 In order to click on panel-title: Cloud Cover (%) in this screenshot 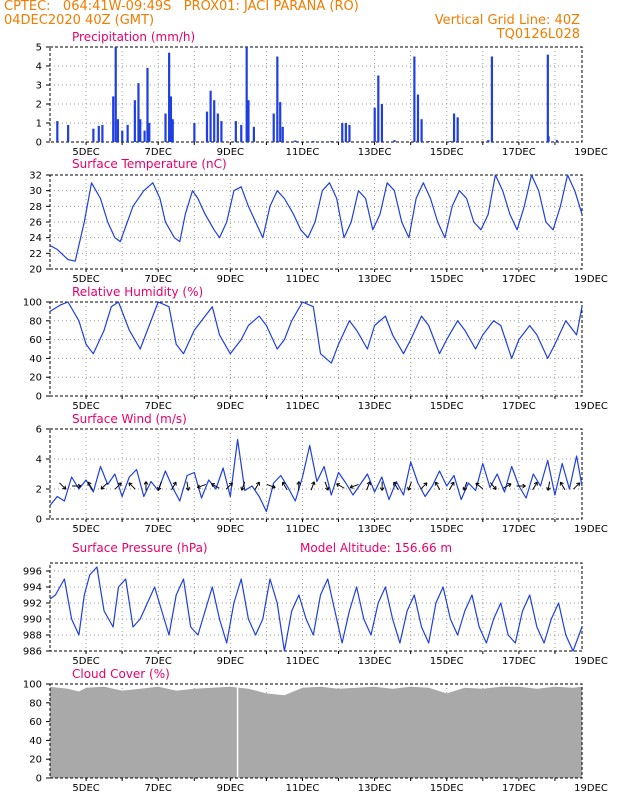, I will do `click(121, 674)`.